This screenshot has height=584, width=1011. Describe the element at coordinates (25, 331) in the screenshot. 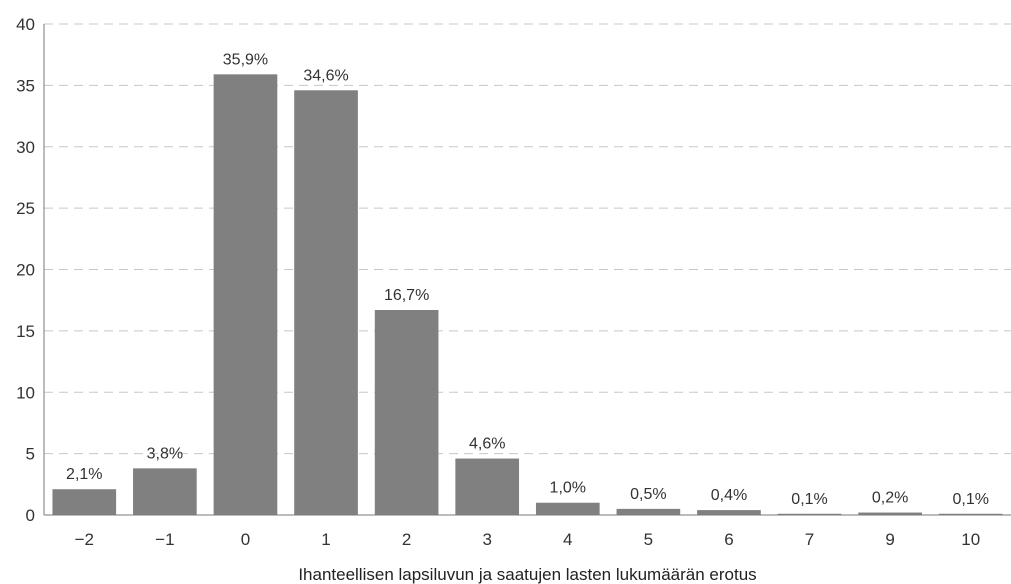

I see `y-tick-label: 15` at that location.